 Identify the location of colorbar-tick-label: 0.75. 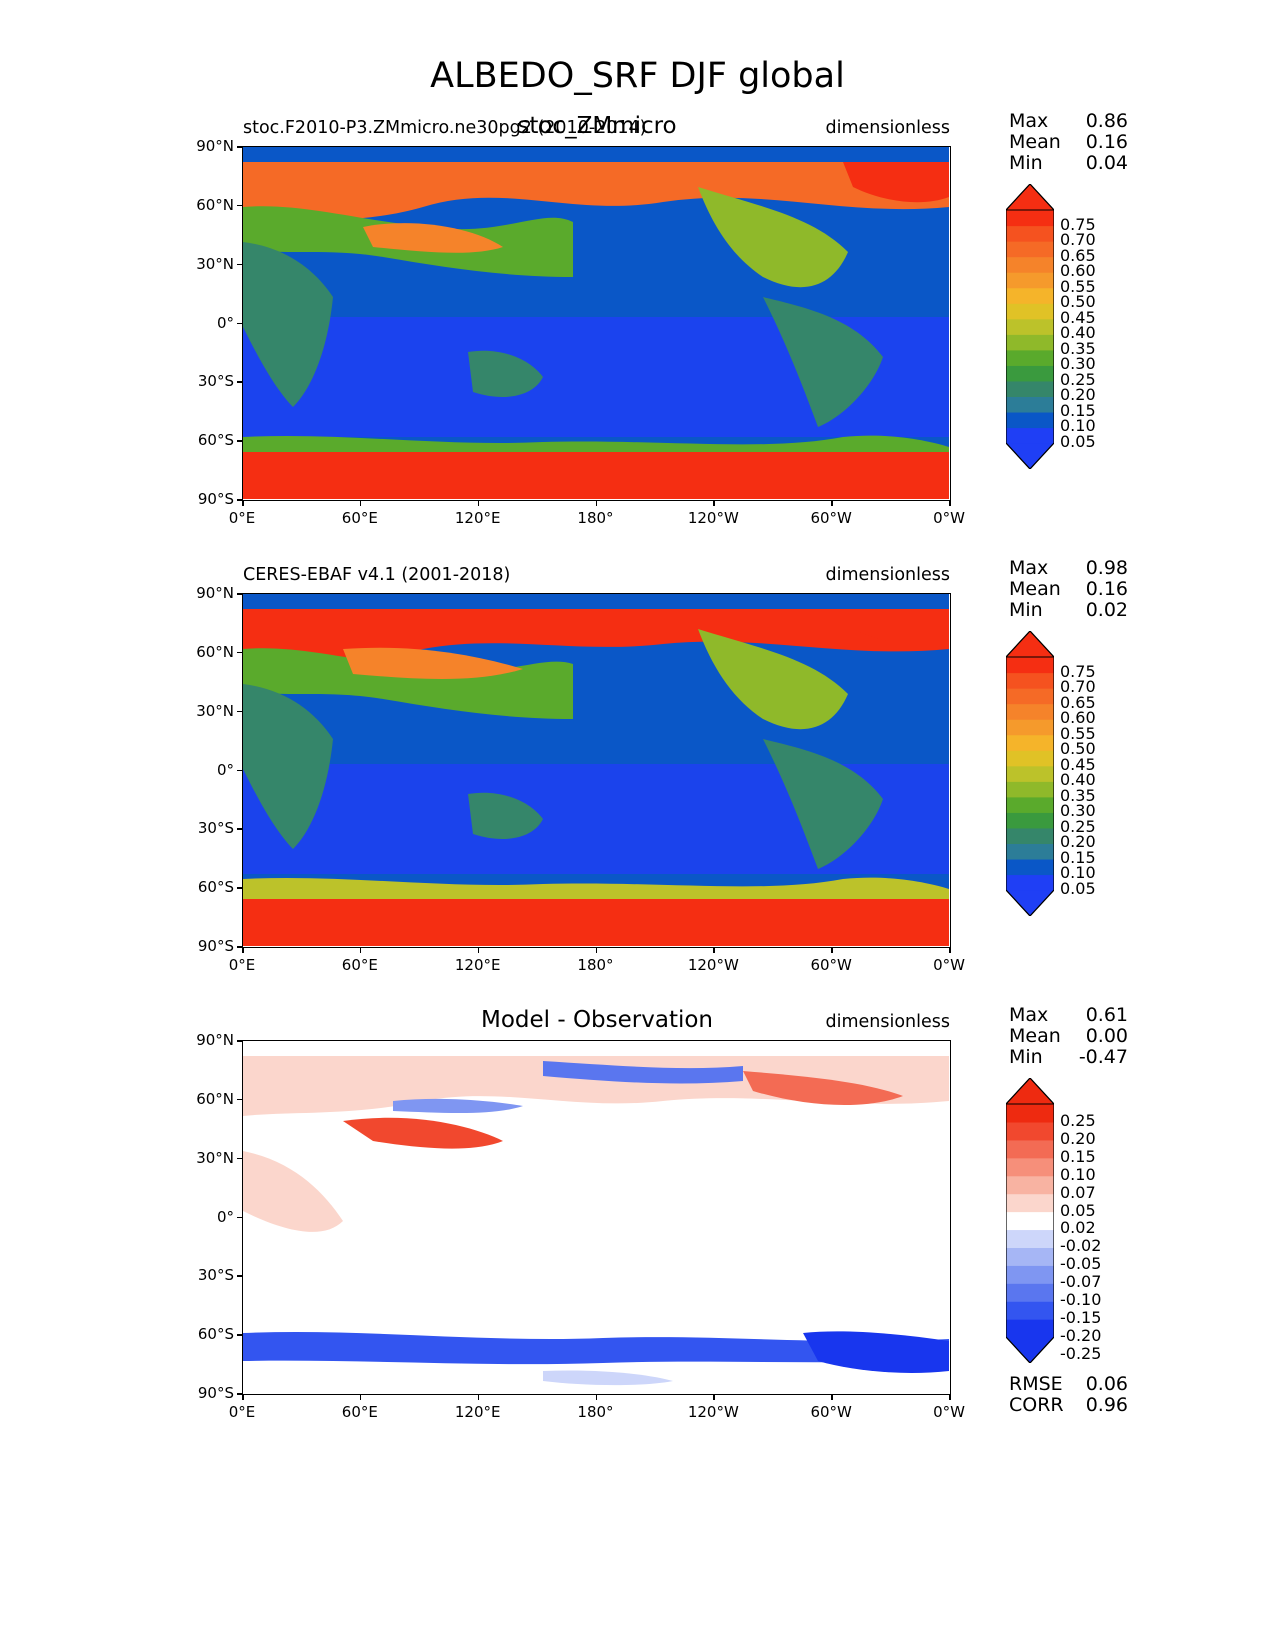
(1078, 671).